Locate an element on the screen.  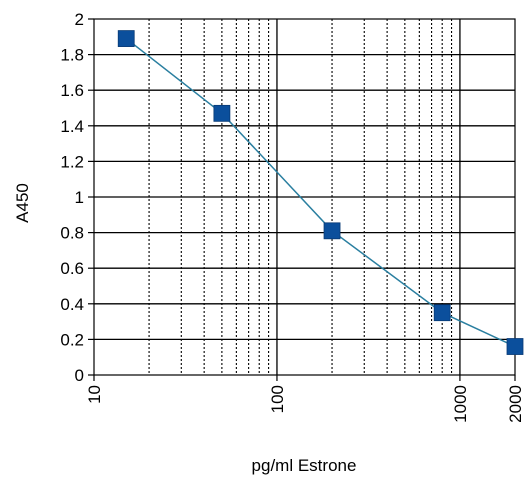
y-tick-label: 1.6 is located at coordinates (72, 90).